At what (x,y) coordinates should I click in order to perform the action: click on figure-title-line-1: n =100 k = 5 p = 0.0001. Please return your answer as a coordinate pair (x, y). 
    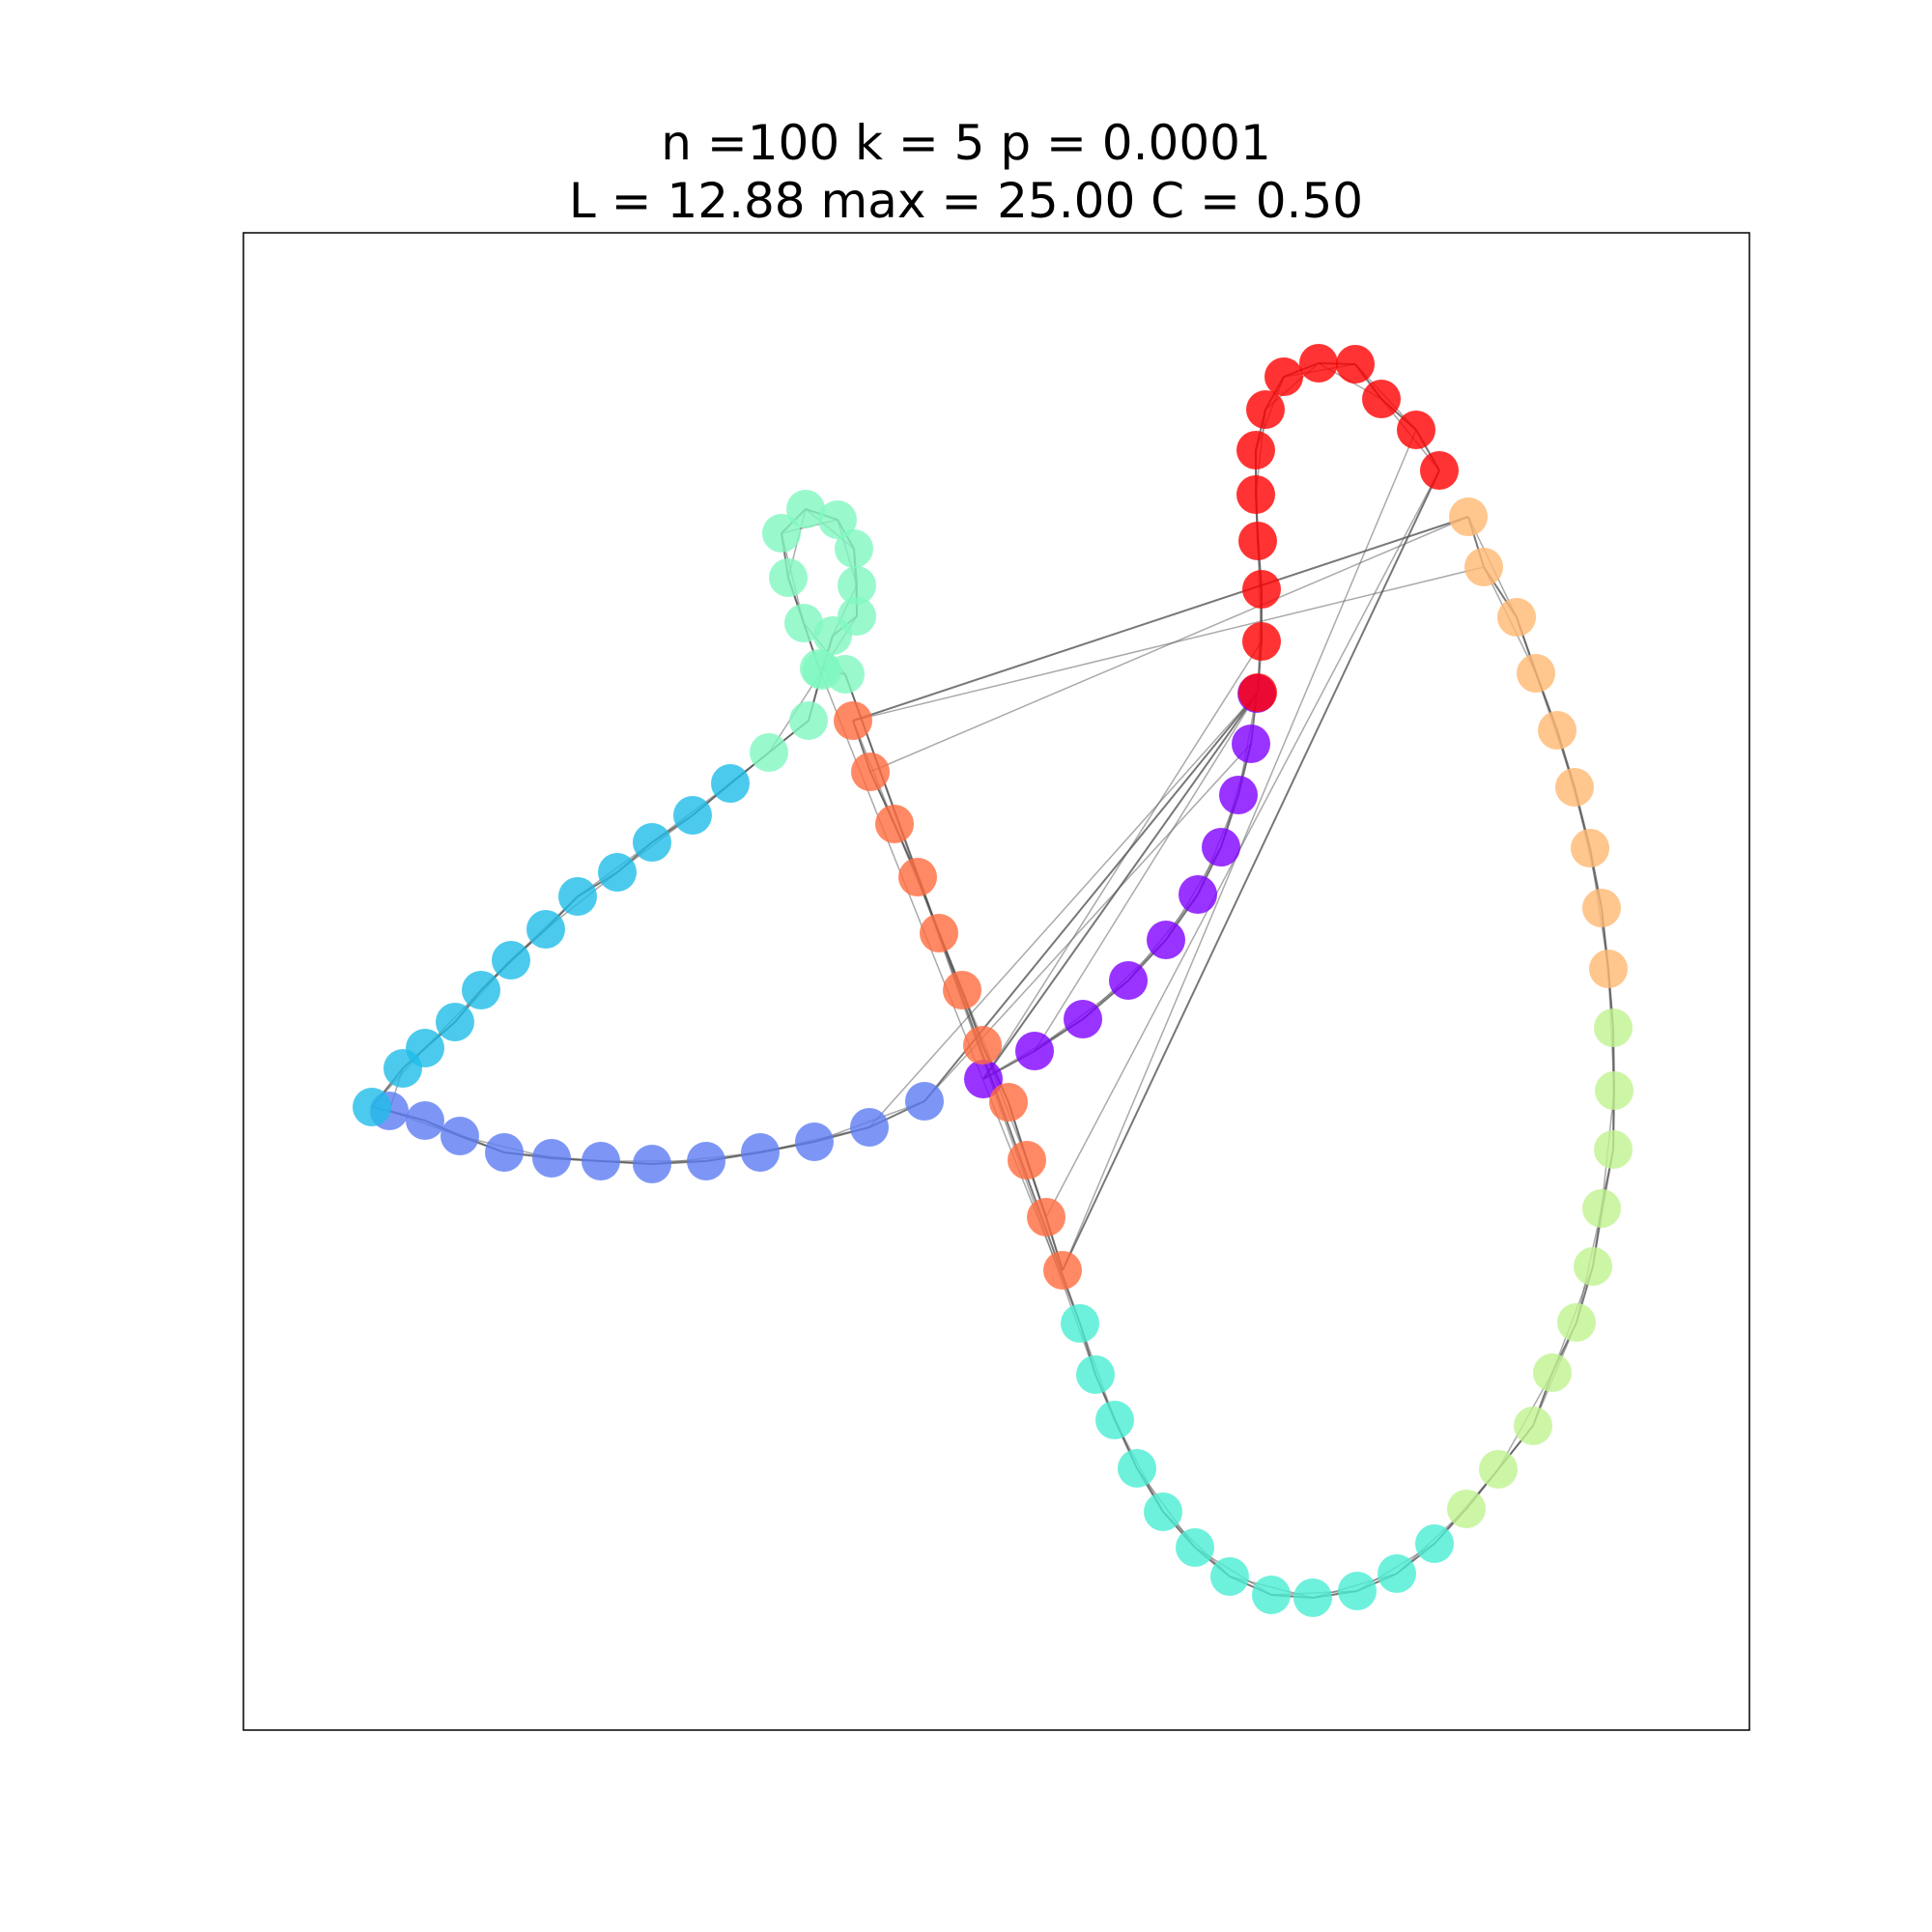
    Looking at the image, I should click on (966, 143).